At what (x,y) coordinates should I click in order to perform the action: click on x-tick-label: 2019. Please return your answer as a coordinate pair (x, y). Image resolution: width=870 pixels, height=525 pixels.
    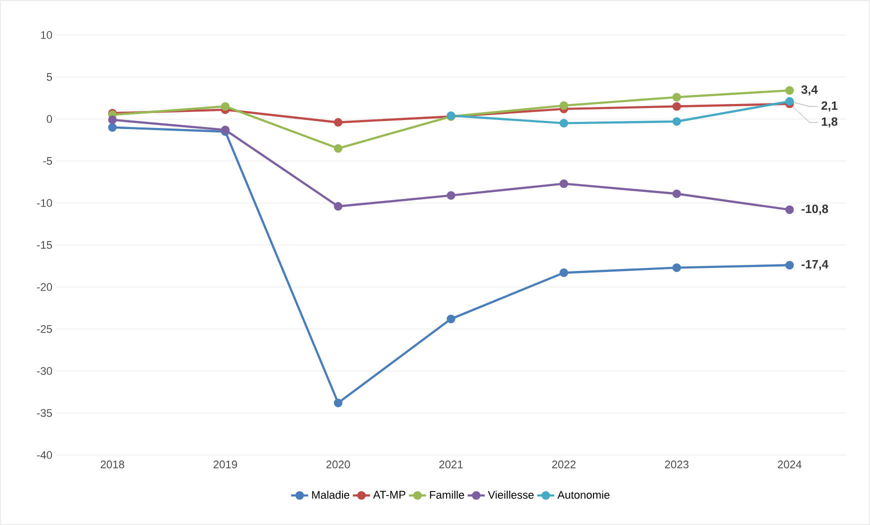
    Looking at the image, I should click on (225, 464).